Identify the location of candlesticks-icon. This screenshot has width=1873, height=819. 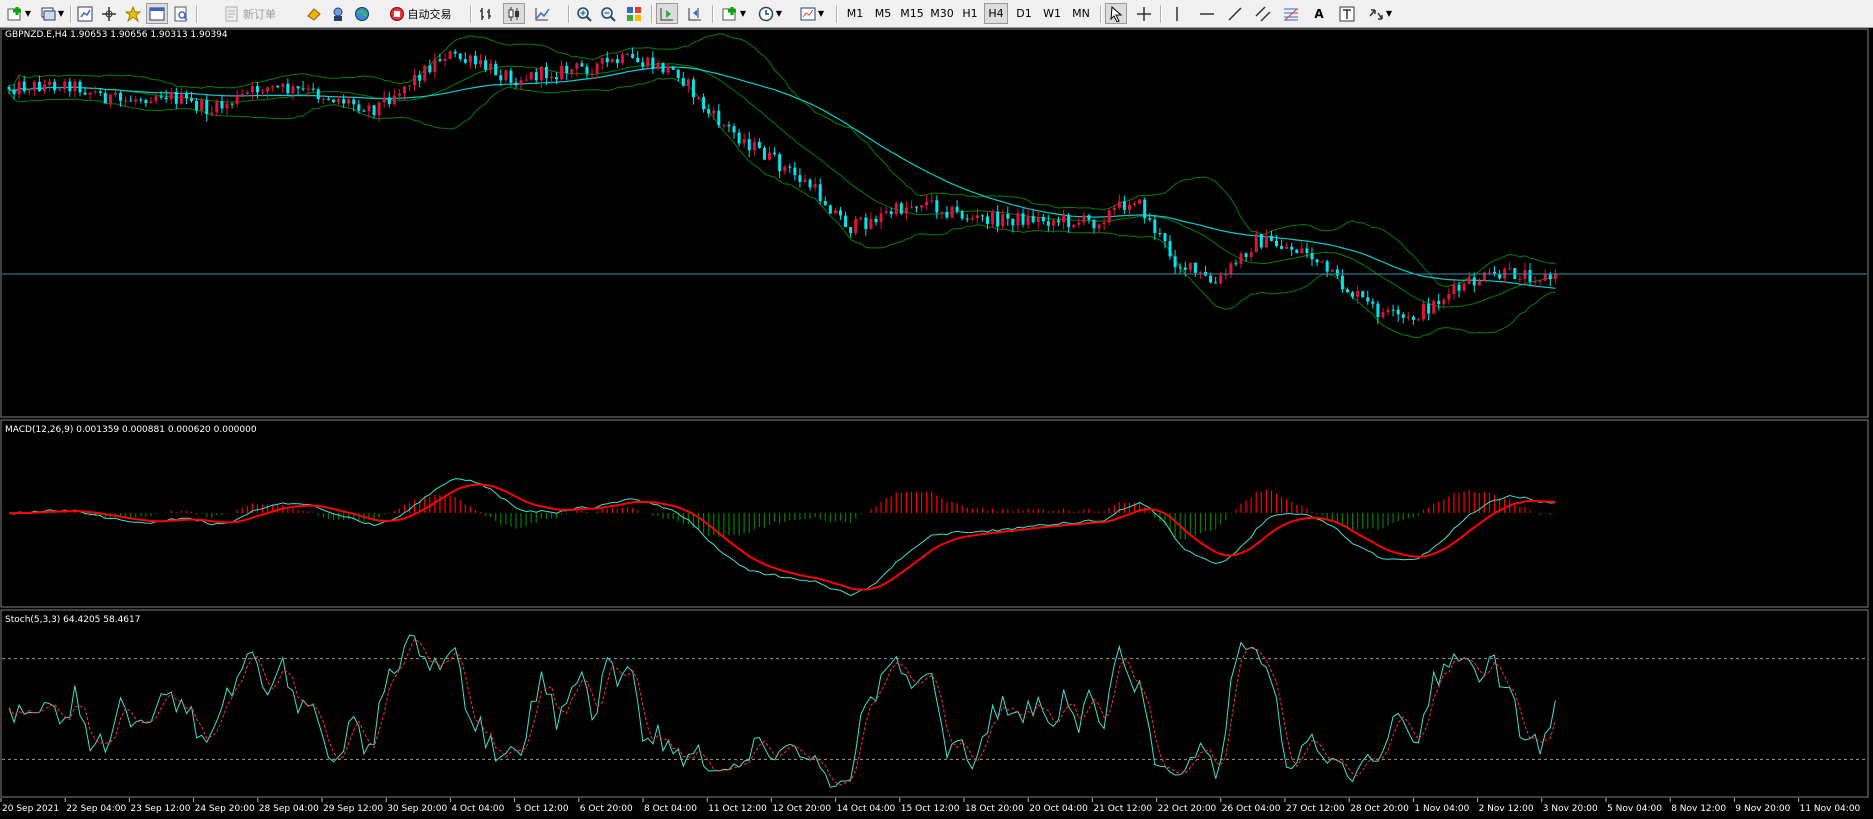
(513, 13).